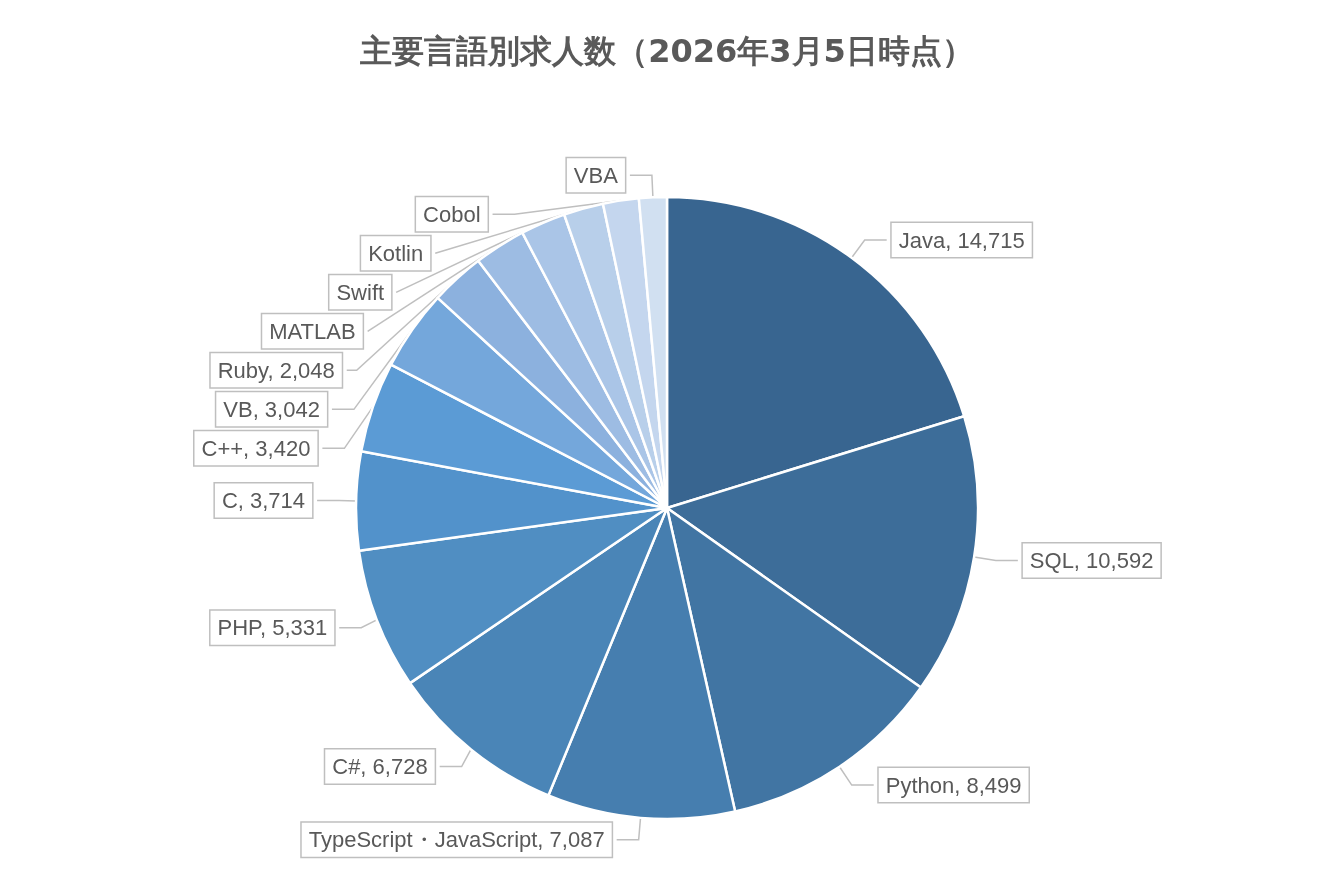 This screenshot has width=1334, height=889. I want to click on slice-label: C++, 3,420, so click(256, 448).